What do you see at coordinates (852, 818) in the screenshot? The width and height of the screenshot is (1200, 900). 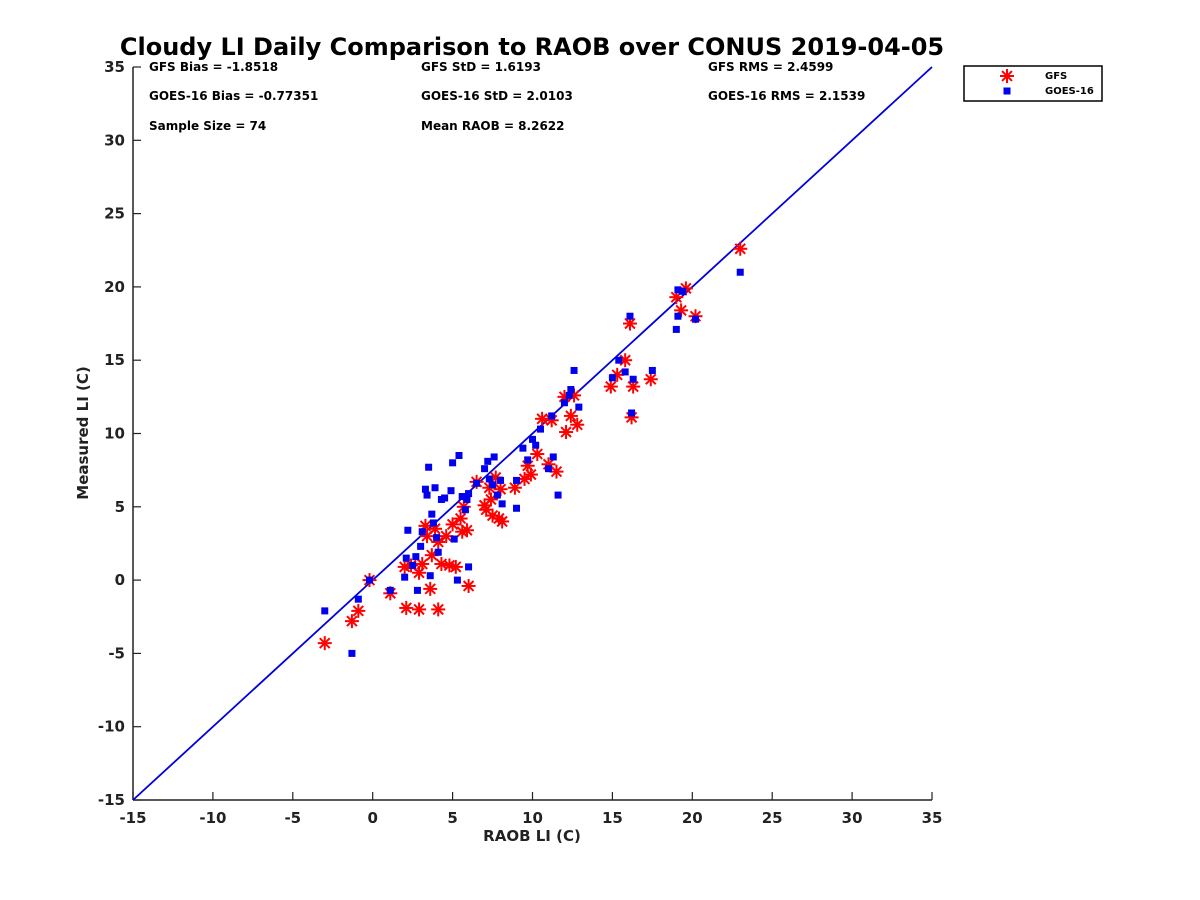 I see `x-tick-label: 30` at bounding box center [852, 818].